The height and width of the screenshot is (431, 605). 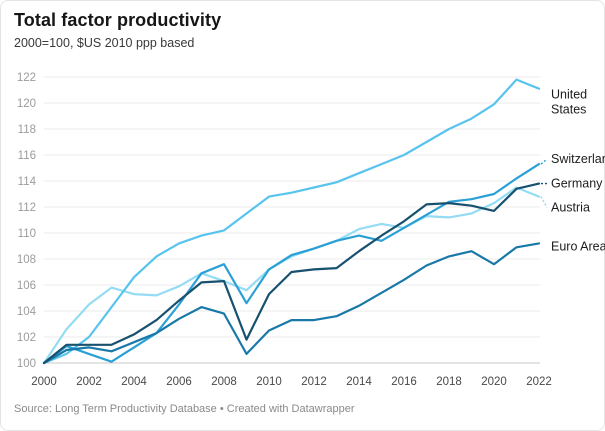 What do you see at coordinates (26, 338) in the screenshot?
I see `y-tick-label: 102` at bounding box center [26, 338].